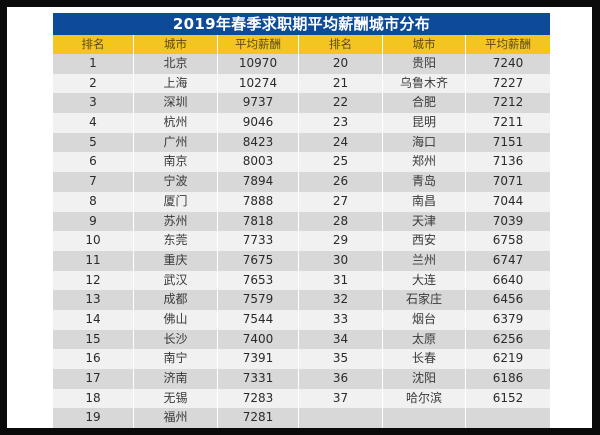  Describe the element at coordinates (508, 44) in the screenshot. I see `header-salary-right: 平均薪酬` at that location.